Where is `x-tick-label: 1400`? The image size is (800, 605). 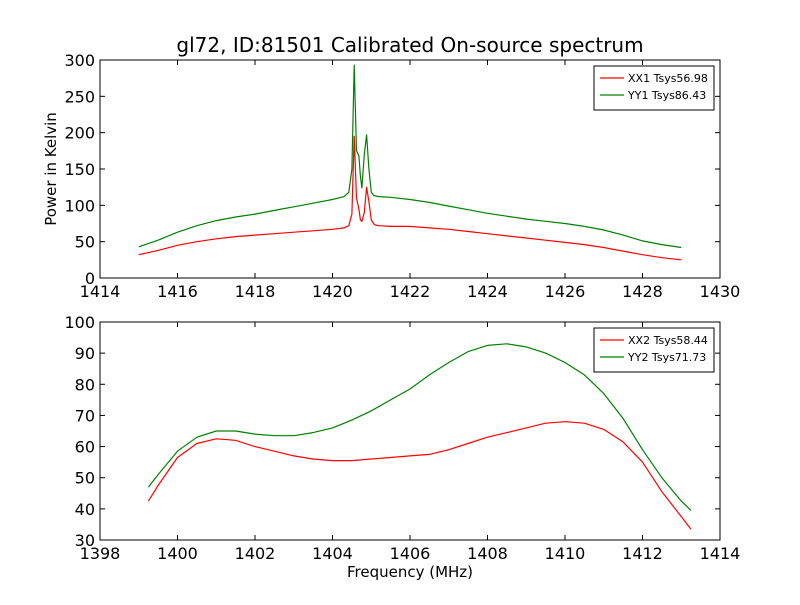 x-tick-label: 1400 is located at coordinates (177, 553).